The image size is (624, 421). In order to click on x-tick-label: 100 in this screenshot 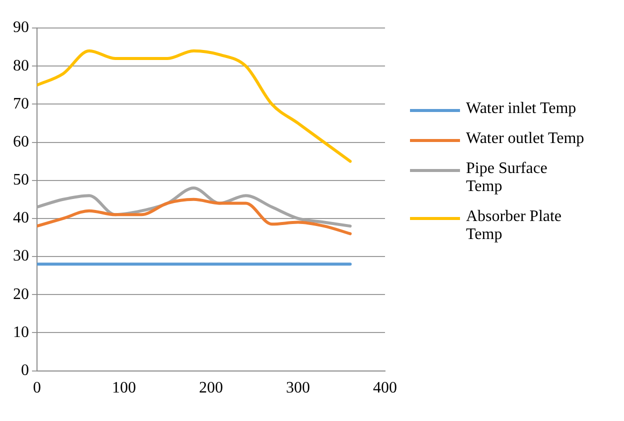, I will do `click(124, 388)`.